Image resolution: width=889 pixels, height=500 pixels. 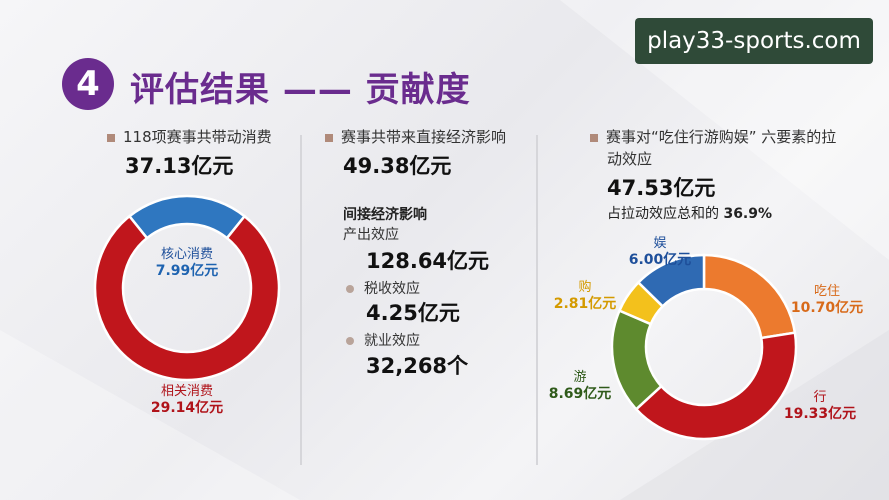 What do you see at coordinates (88, 84) in the screenshot?
I see `section-number-badge: 4` at bounding box center [88, 84].